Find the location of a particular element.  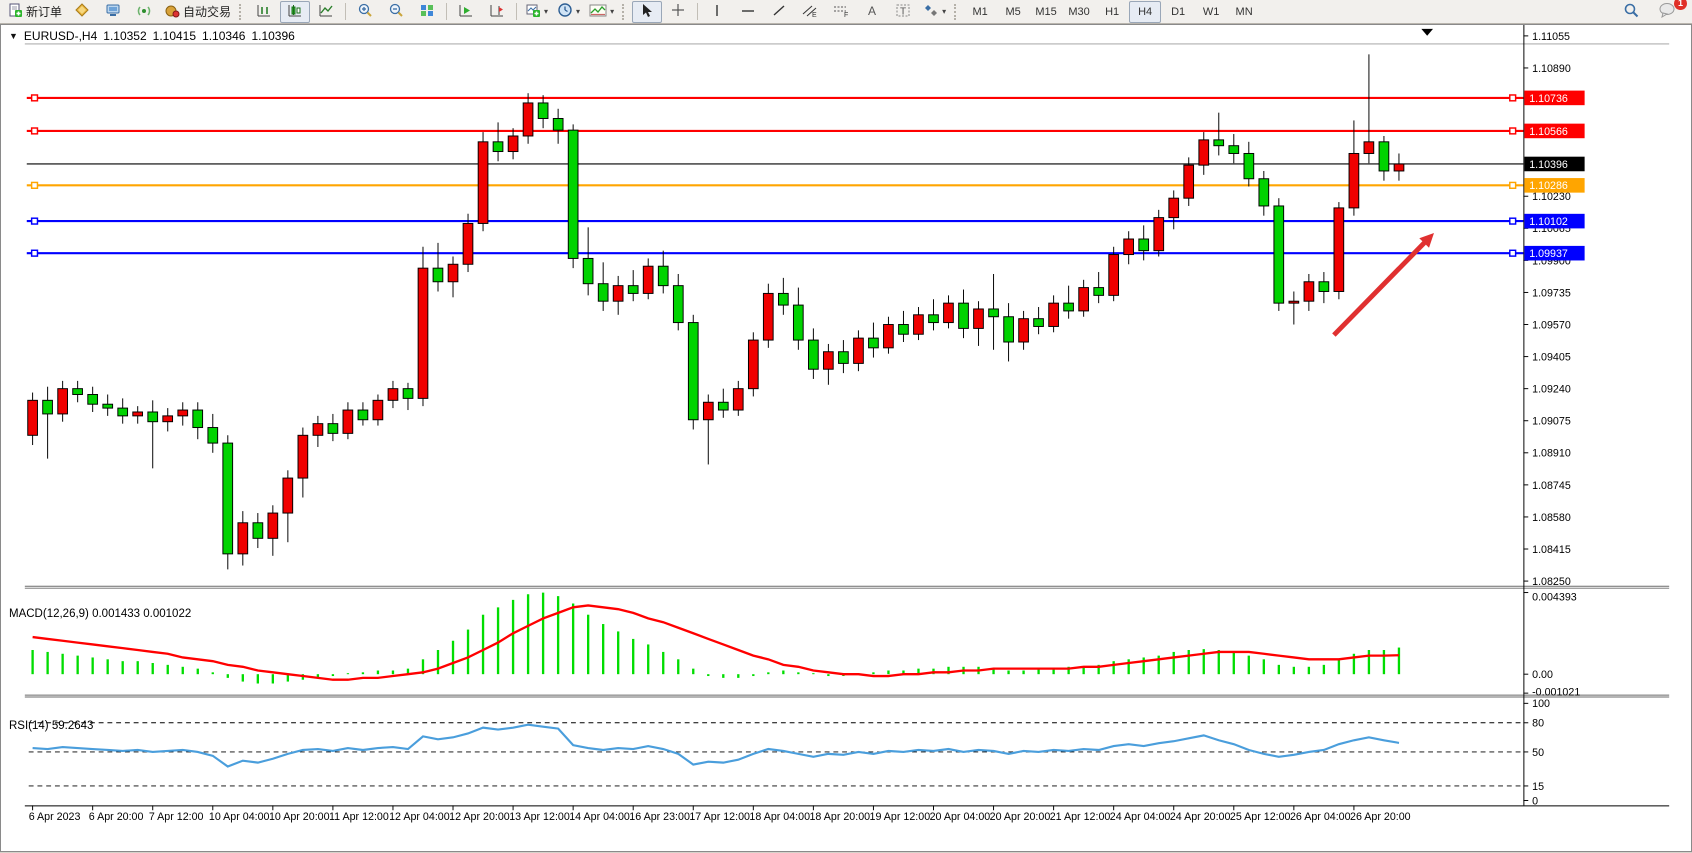

search-icon is located at coordinates (1631, 12).